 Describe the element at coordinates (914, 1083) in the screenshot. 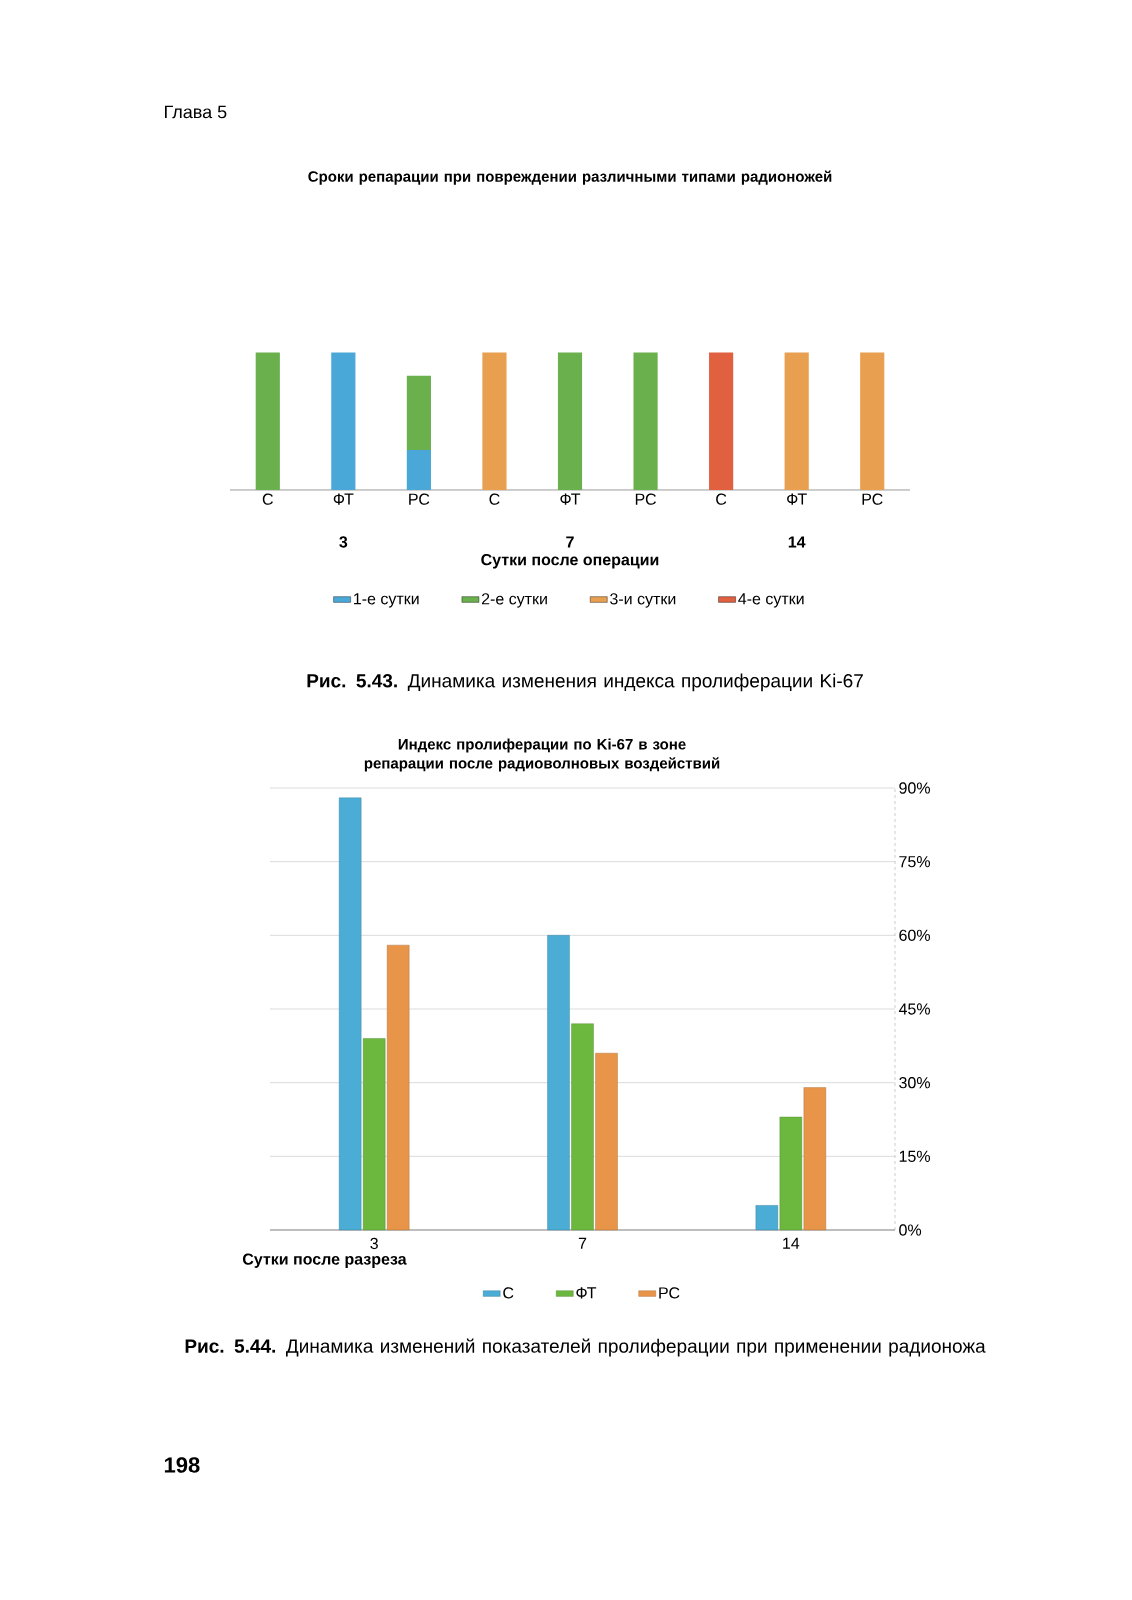

I see `y-tick-label: 30%` at that location.